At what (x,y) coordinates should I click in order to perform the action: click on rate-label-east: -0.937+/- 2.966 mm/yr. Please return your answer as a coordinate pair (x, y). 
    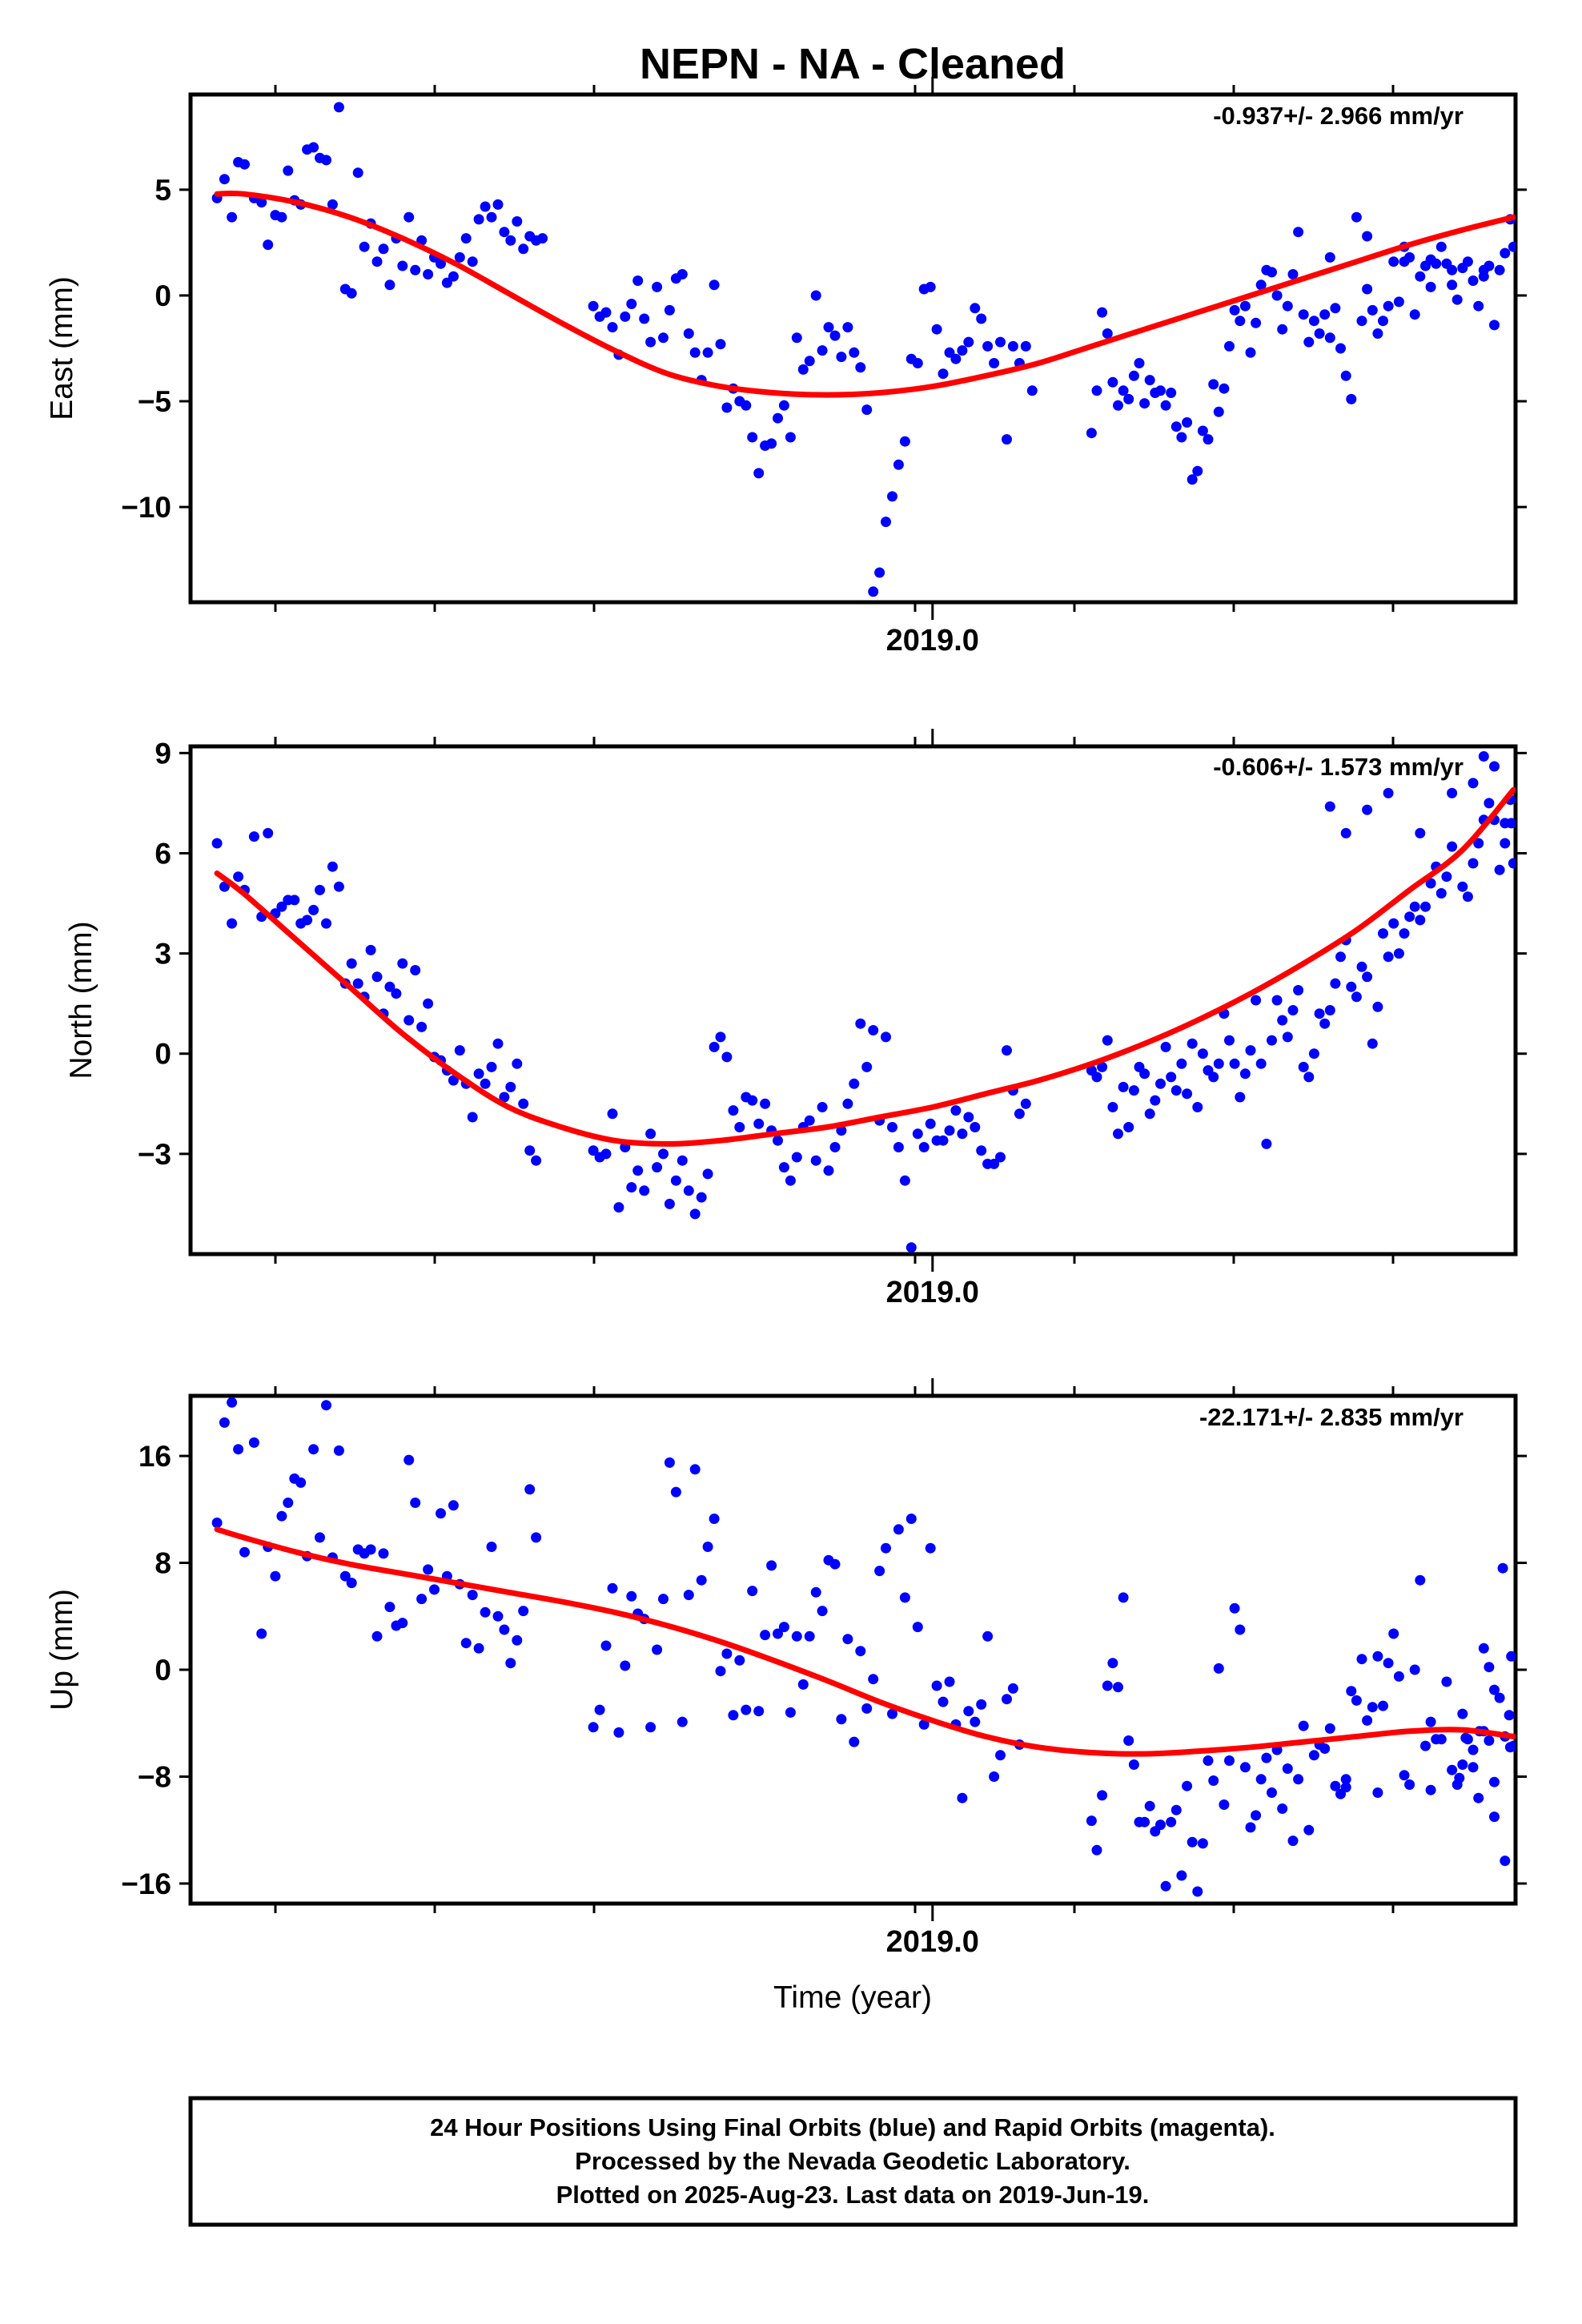
    Looking at the image, I should click on (1338, 116).